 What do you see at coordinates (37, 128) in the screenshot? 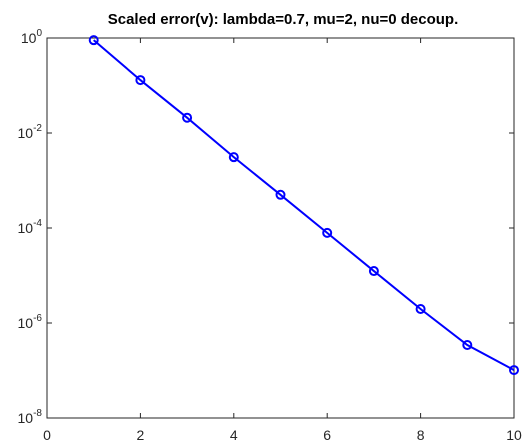
I see `y-tick-exponent: -2` at bounding box center [37, 128].